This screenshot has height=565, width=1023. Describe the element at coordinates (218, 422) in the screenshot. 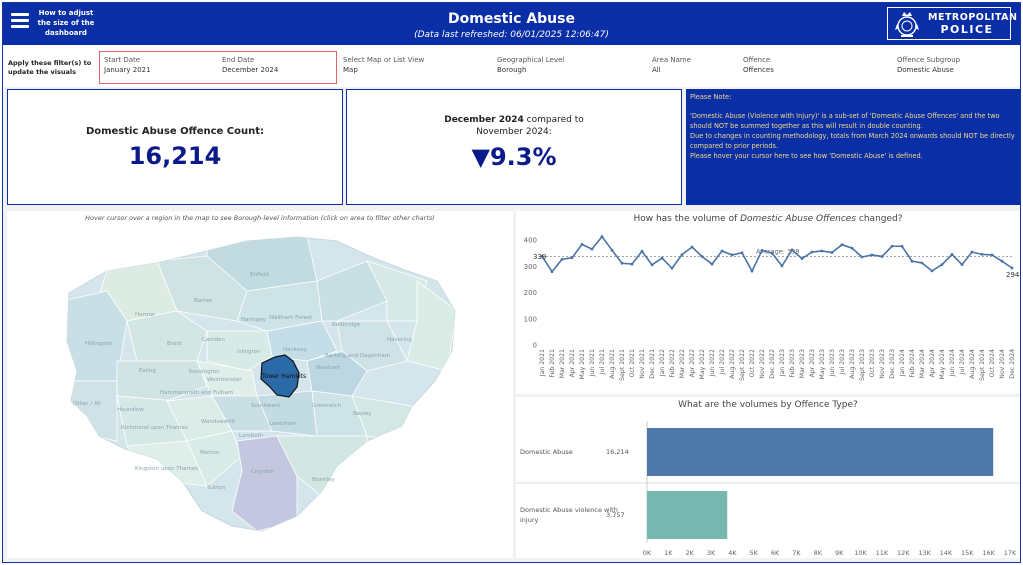

I see `label-wandsworth: Wandsworth` at that location.